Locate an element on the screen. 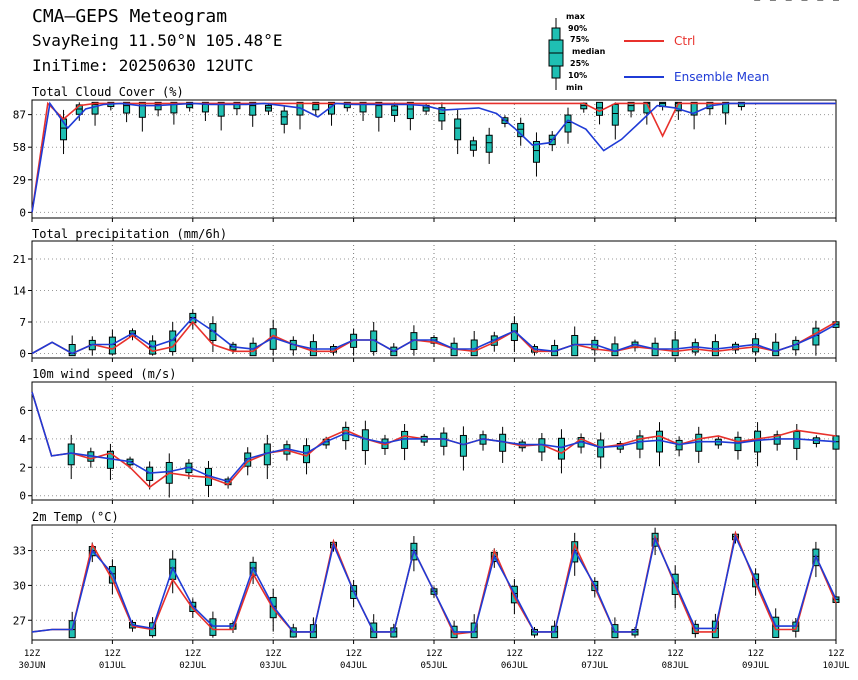 The width and height of the screenshot is (858, 680). x-tick-date-label: 30JUN is located at coordinates (31, 666).